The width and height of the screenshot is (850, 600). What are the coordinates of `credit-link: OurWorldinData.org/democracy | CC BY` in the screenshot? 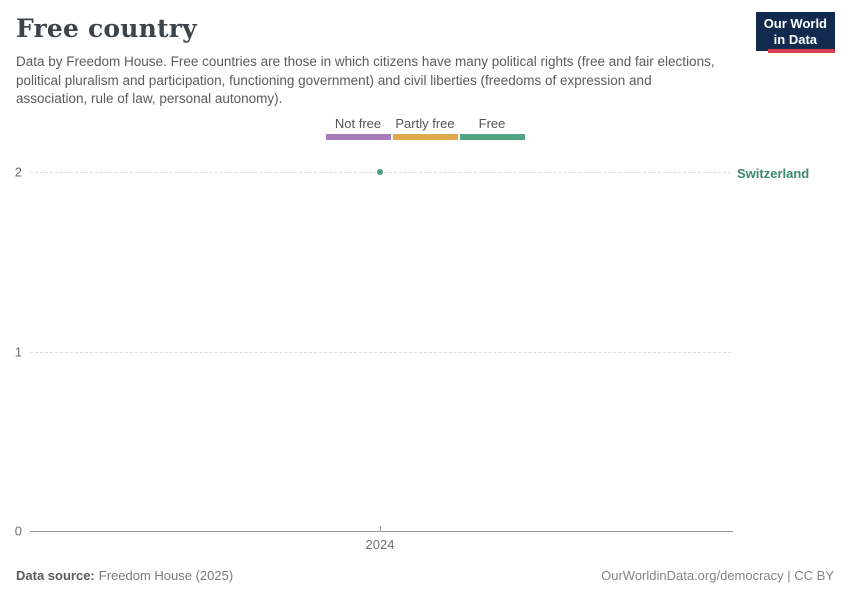 It's located at (717, 575).